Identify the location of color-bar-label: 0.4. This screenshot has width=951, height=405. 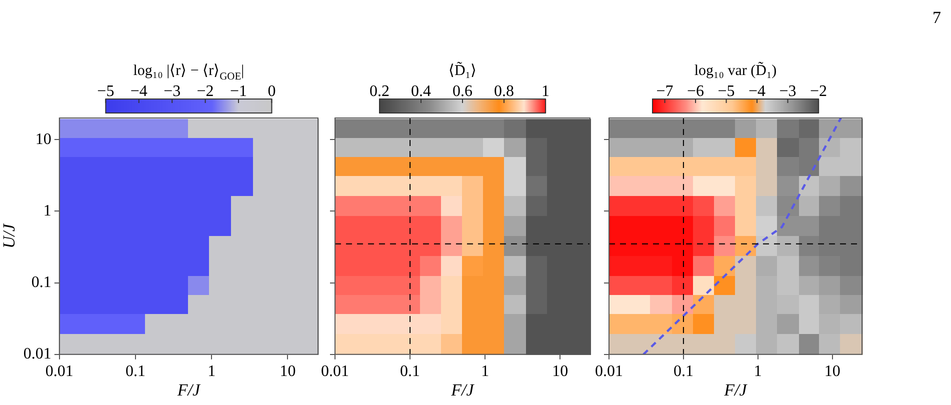
(421, 91).